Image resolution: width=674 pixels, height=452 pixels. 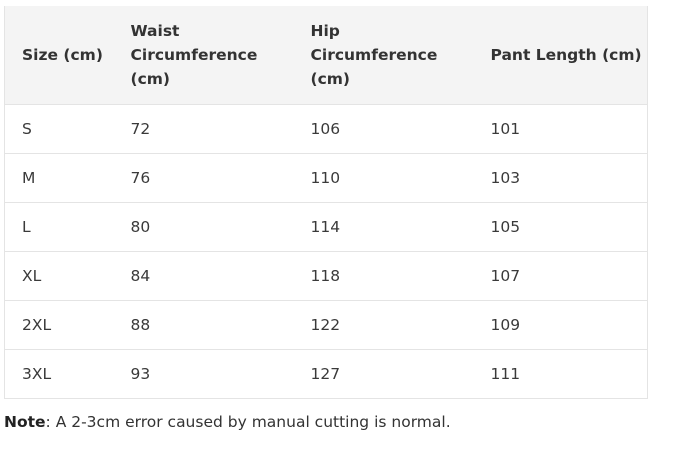 I want to click on note-label: Note, so click(x=25, y=422).